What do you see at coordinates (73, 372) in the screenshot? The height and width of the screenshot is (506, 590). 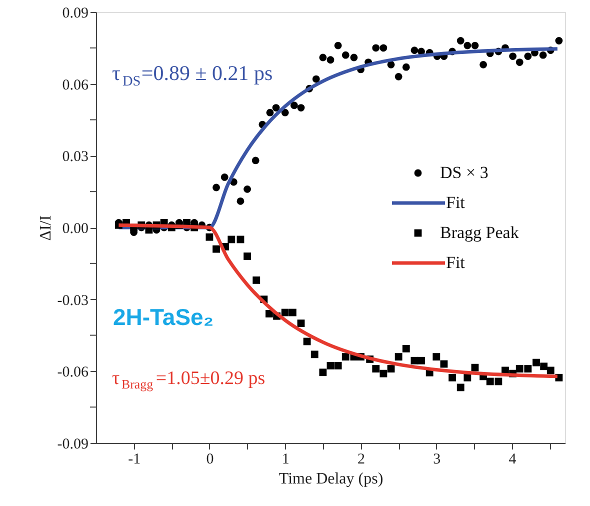 I see `y-tick-label: -0.06` at bounding box center [73, 372].